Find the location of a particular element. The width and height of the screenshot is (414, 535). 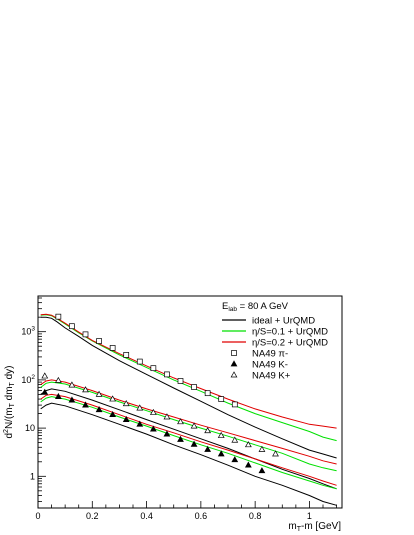

curve-kminus-e00000 is located at coordinates (188, 439).